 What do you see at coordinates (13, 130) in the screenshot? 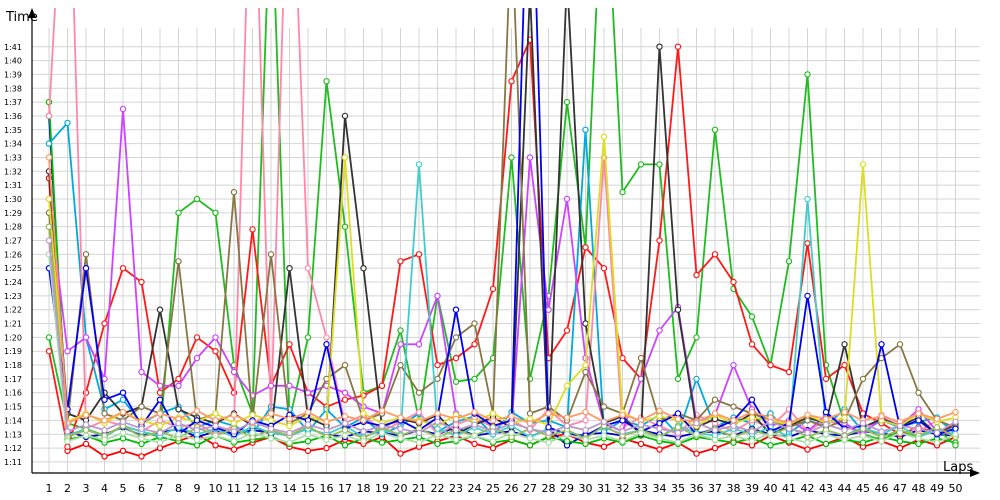
I see `y-tick-label: 1:35` at bounding box center [13, 130].